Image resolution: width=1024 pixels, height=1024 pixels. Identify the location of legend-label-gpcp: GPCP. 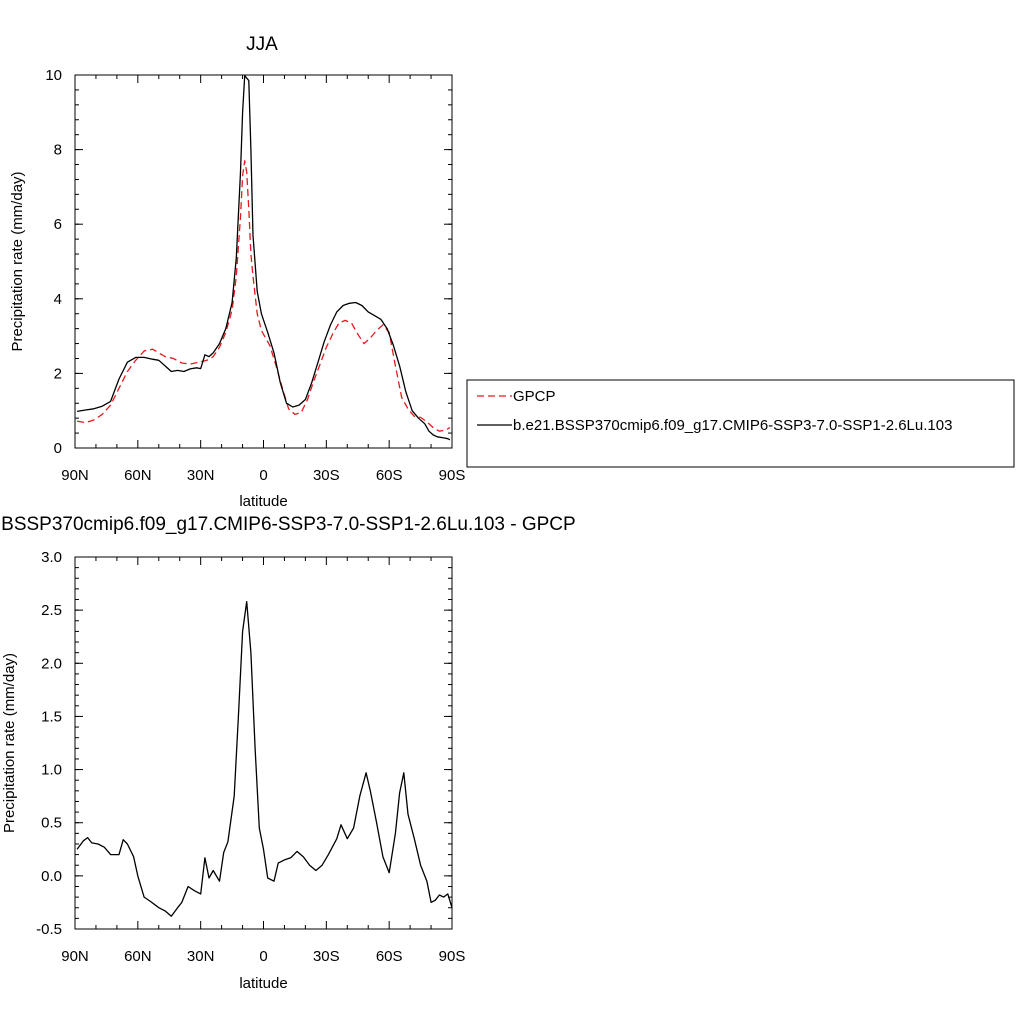
(534, 396).